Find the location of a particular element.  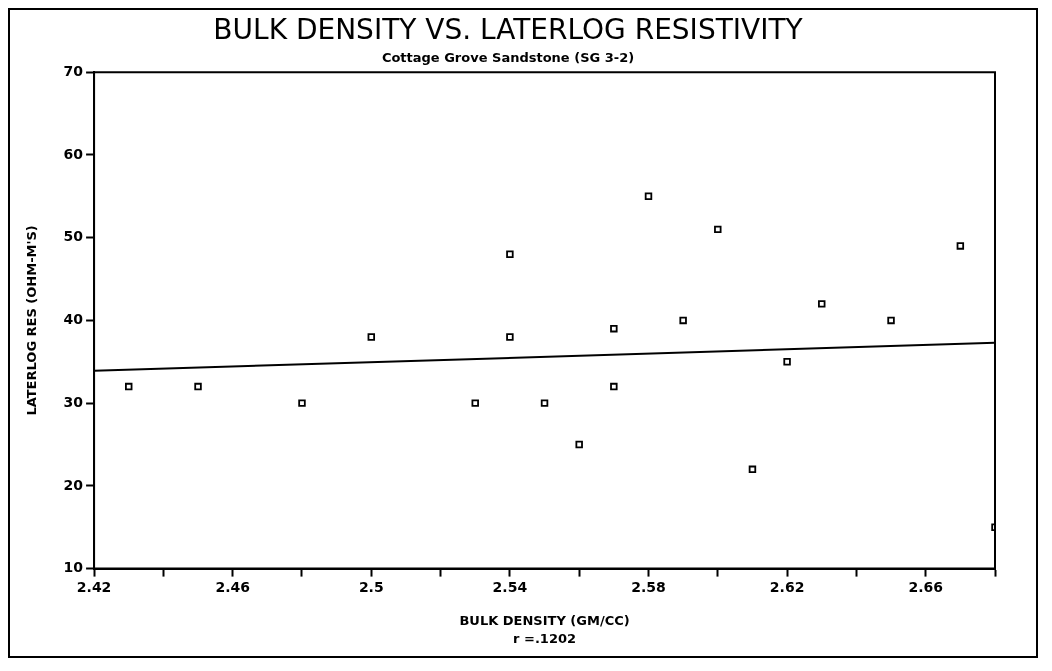

chart-title: BULK DENSITY VS. LATERLOG RESISTIVITY is located at coordinates (508, 30).